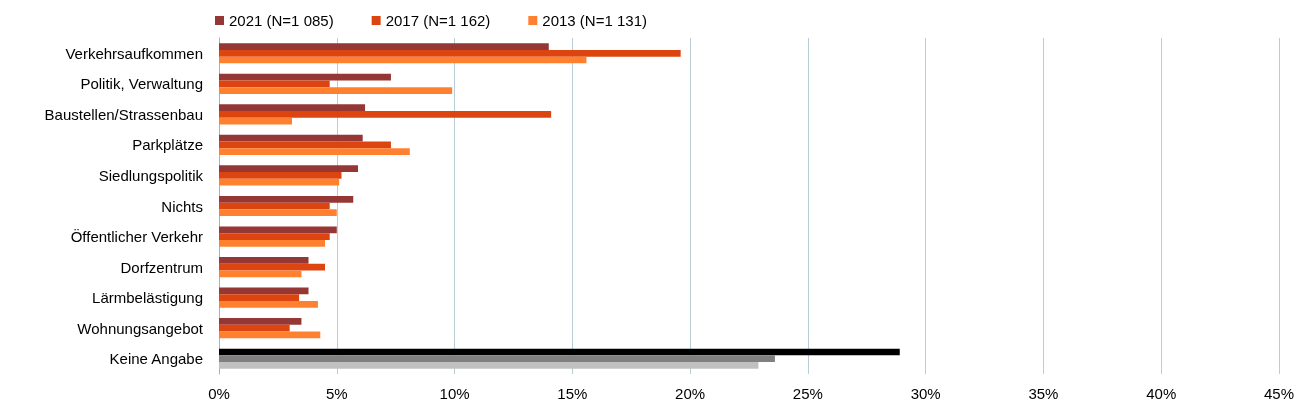 The height and width of the screenshot is (408, 1305). What do you see at coordinates (156, 359) in the screenshot?
I see `y-tick-label: Keine Angabe` at bounding box center [156, 359].